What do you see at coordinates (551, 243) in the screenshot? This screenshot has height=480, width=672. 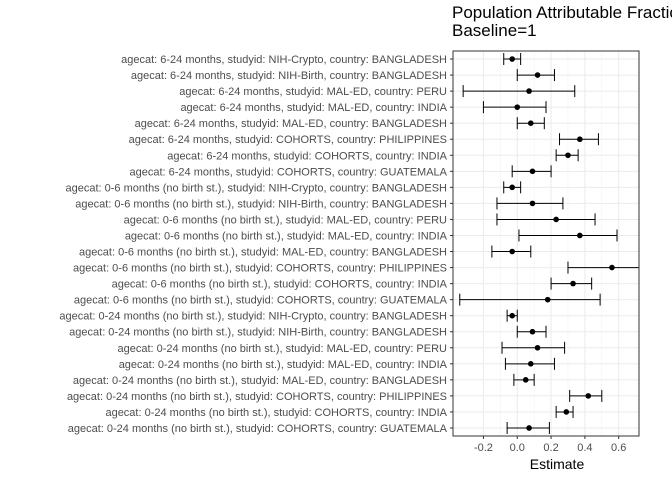 I see `grid-minor-lines` at bounding box center [551, 243].